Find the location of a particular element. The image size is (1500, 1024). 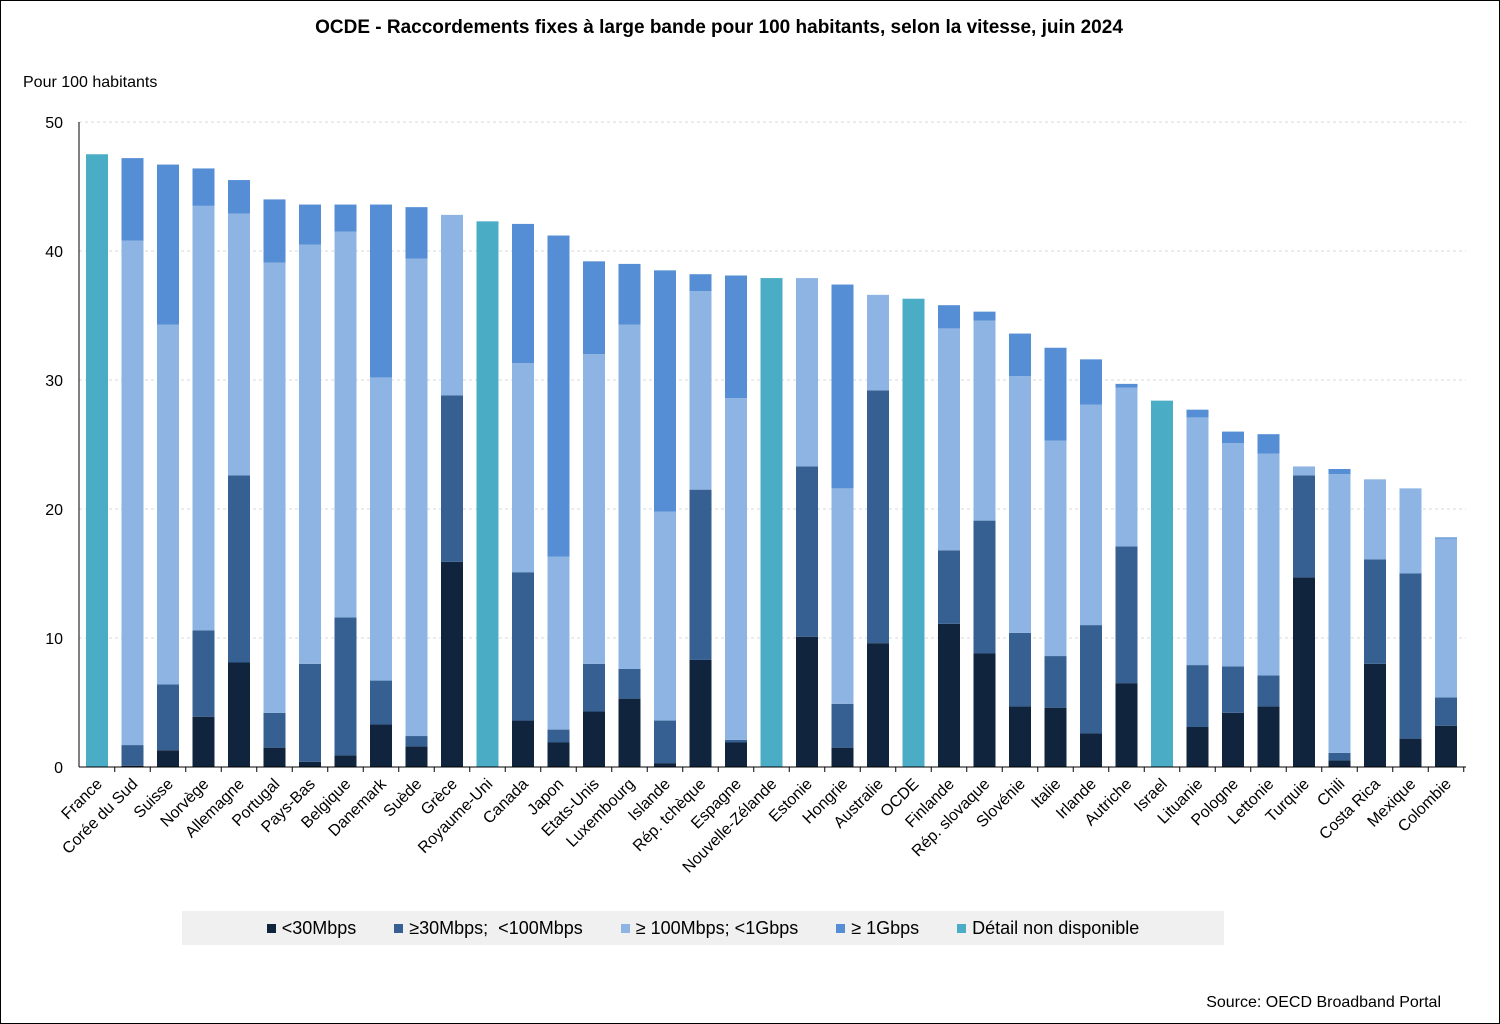

legend-item: ≥30Mbps; <100Mbps is located at coordinates (488, 928).